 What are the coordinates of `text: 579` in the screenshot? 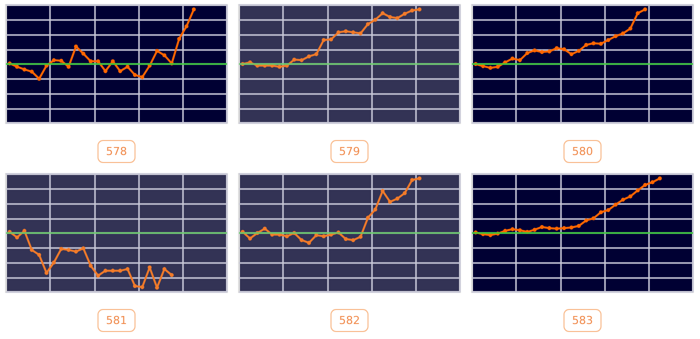 It's located at (349, 151).